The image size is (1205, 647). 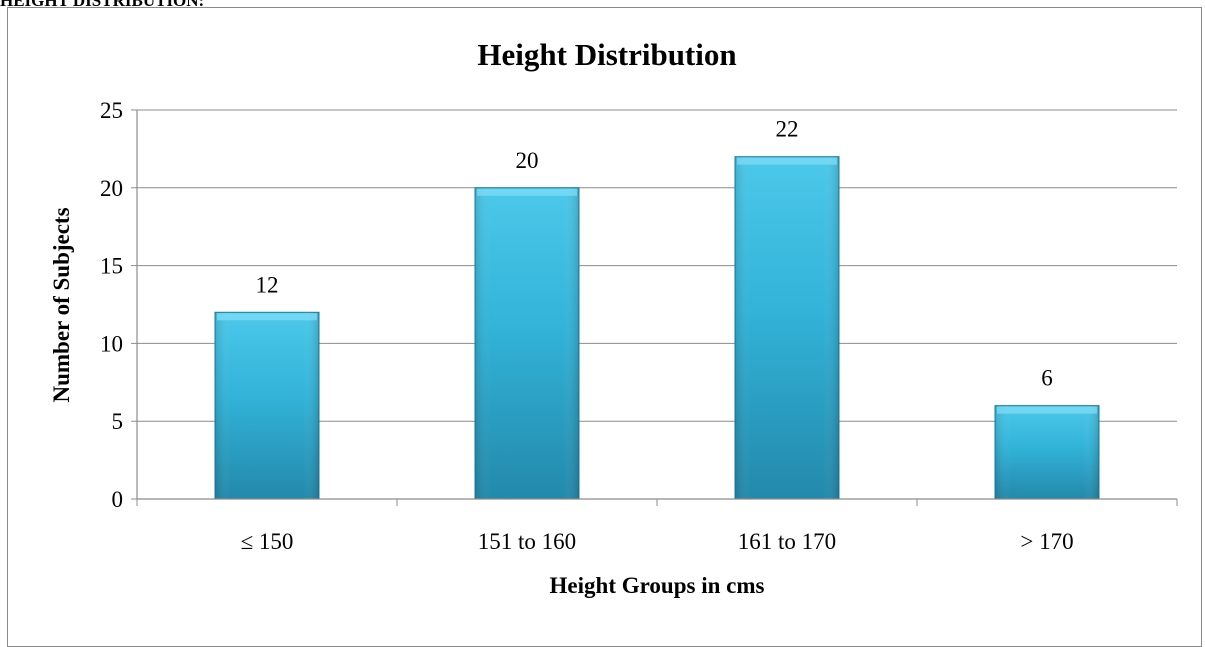 What do you see at coordinates (118, 499) in the screenshot?
I see `y-tick-label: 0` at bounding box center [118, 499].